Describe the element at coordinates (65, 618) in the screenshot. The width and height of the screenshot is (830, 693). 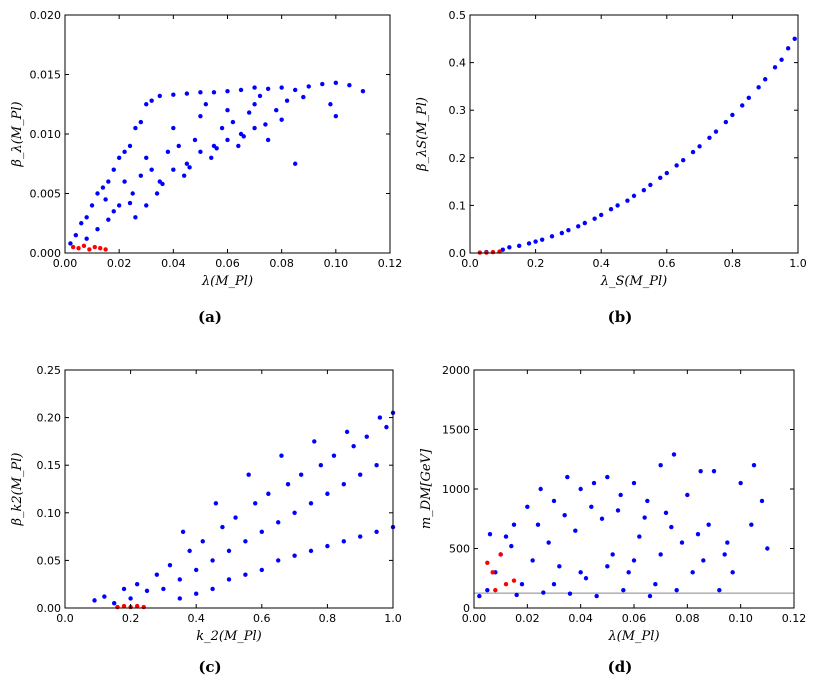
I see `x-tick-label: 0.0` at that location.